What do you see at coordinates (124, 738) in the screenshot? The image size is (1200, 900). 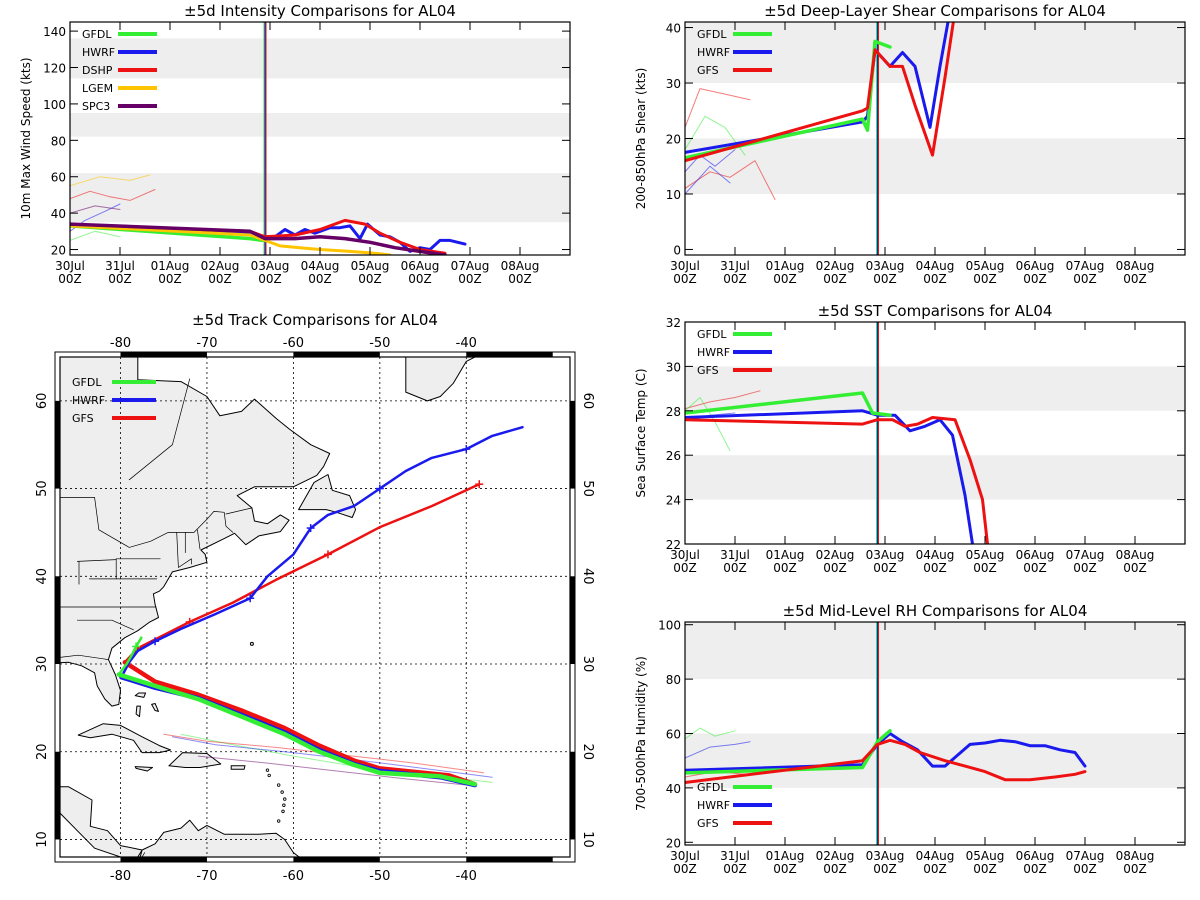 I see `cuba-island` at bounding box center [124, 738].